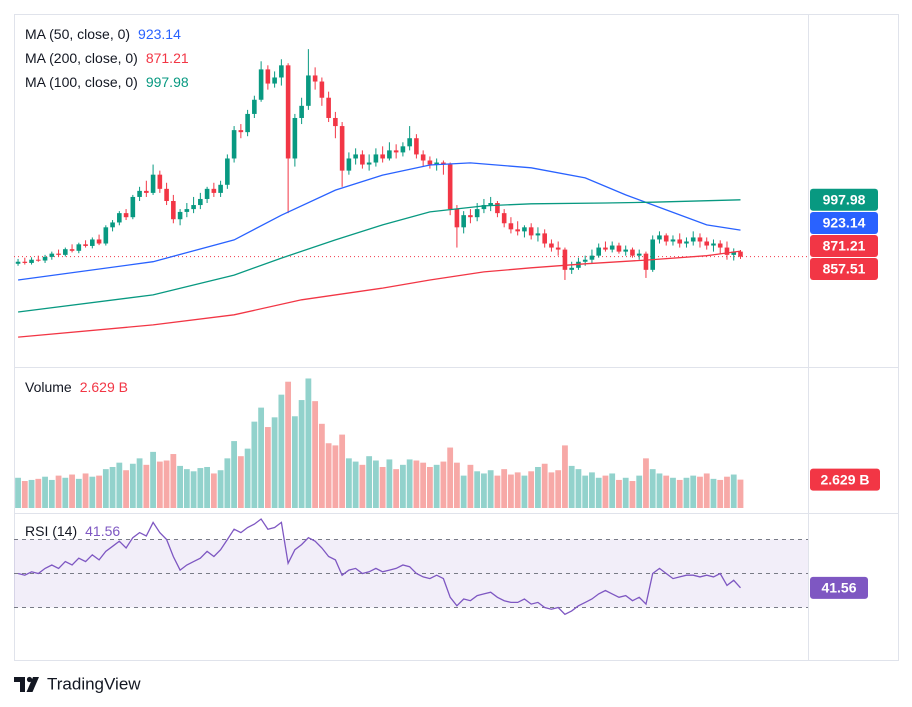 The image size is (912, 707). I want to click on legend-name: MA (200, close, 0), so click(81, 58).